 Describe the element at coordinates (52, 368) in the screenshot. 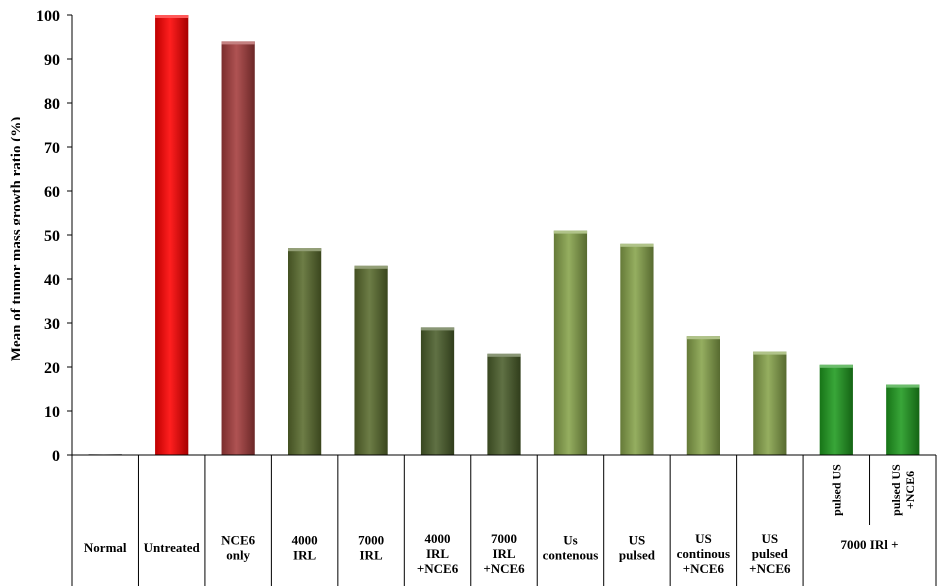

I see `y-tick-label: 20` at that location.